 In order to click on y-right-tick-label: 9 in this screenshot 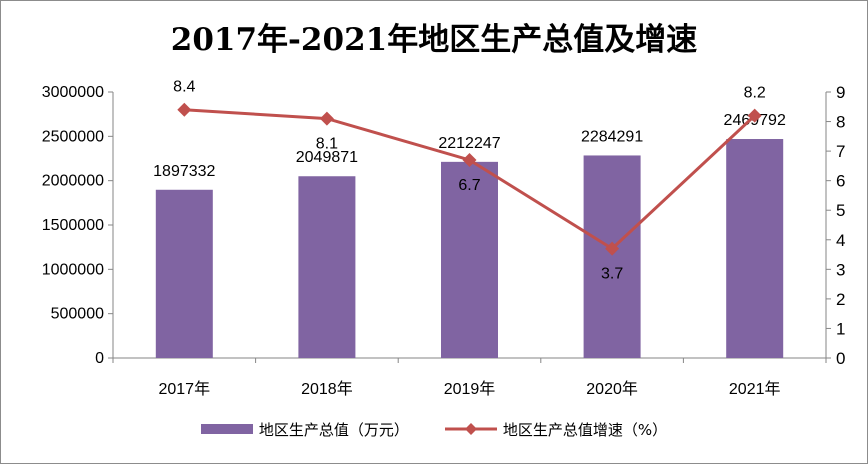, I will do `click(840, 92)`.